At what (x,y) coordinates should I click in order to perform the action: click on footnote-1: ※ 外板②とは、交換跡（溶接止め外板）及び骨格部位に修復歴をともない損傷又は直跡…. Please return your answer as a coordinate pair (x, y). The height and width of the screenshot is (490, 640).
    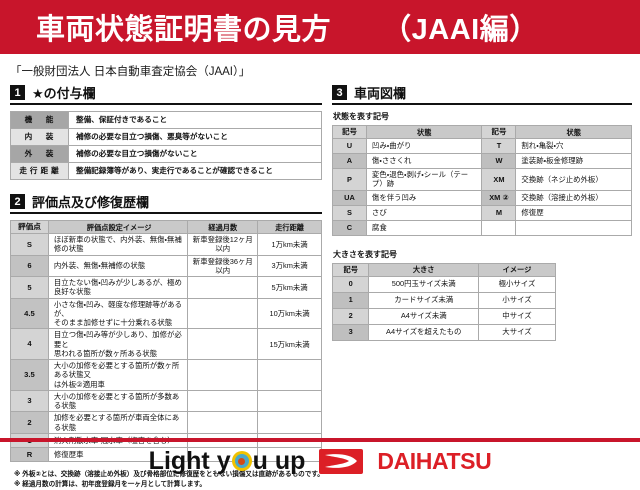
    Looking at the image, I should click on (169, 474).